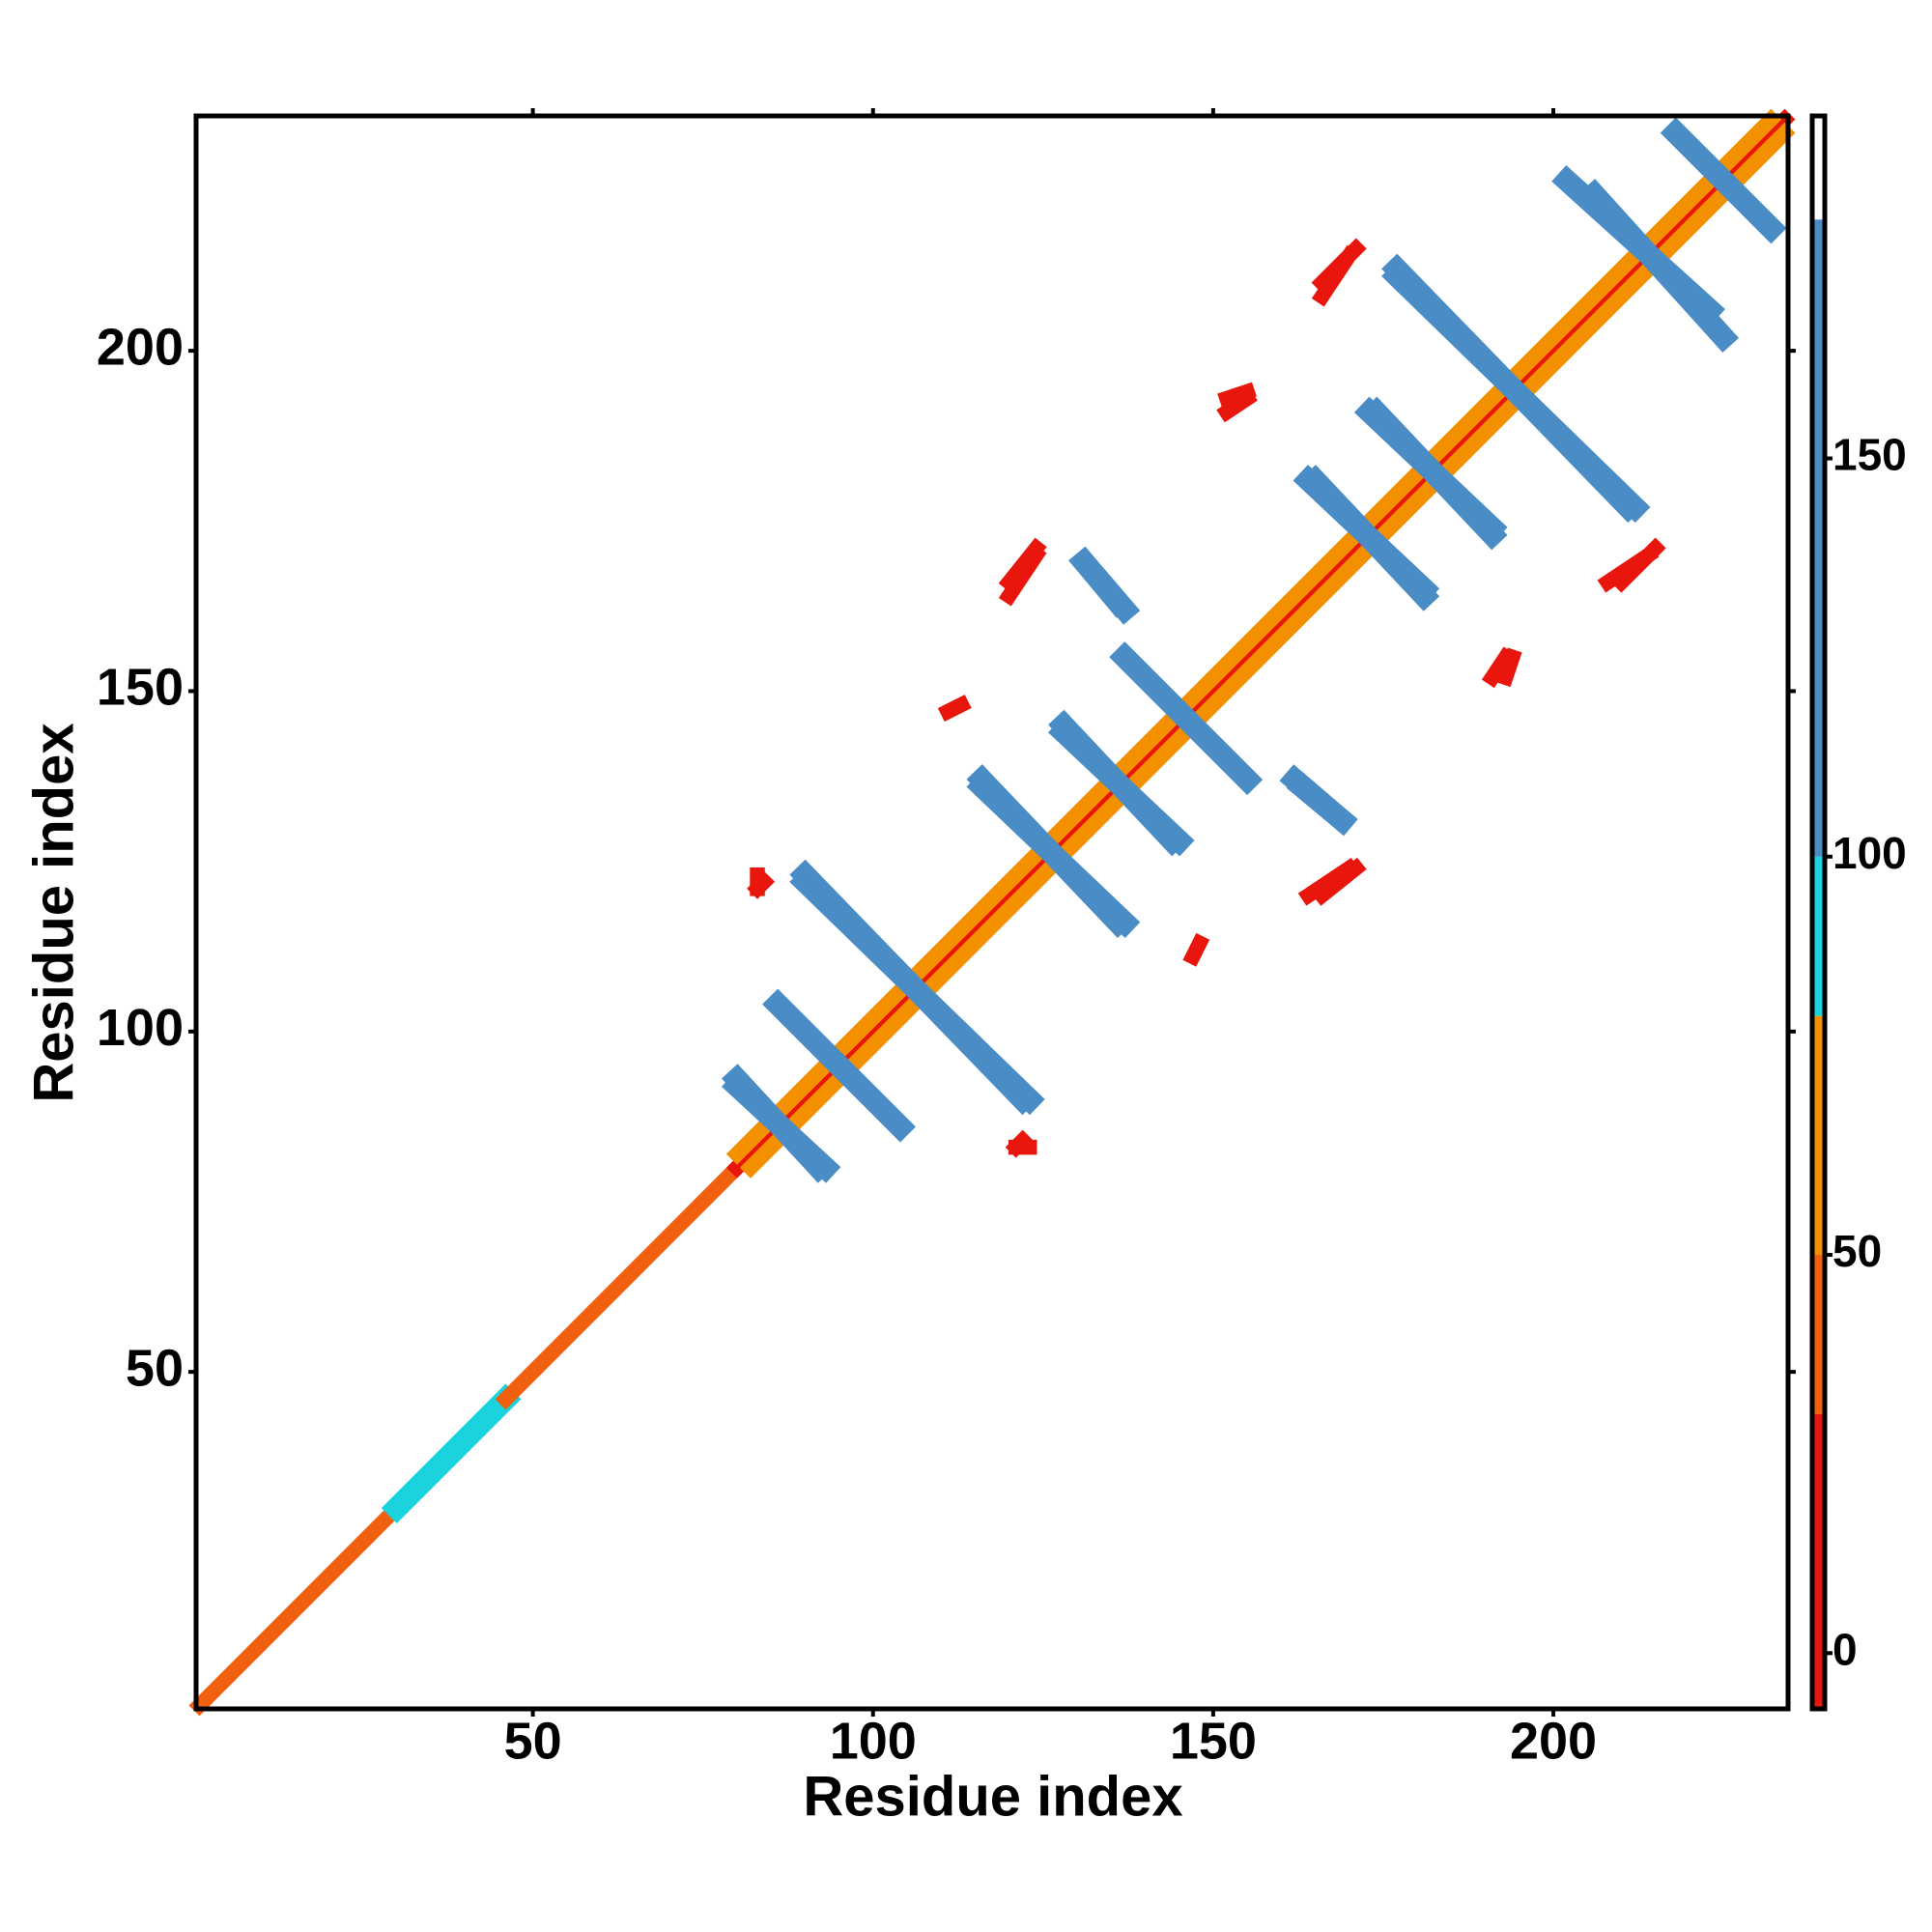 The width and height of the screenshot is (1932, 1932). Describe the element at coordinates (873, 1741) in the screenshot. I see `x-tick-label: 100` at that location.